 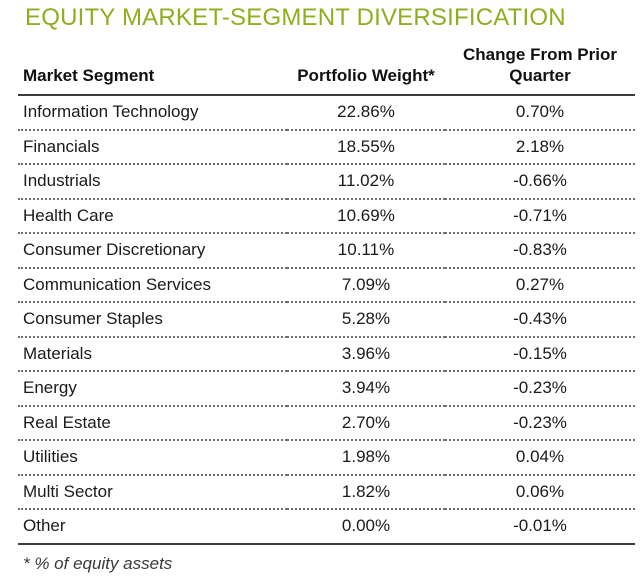 What do you see at coordinates (89, 75) in the screenshot?
I see `column-header-market-segment: Market Segment` at bounding box center [89, 75].